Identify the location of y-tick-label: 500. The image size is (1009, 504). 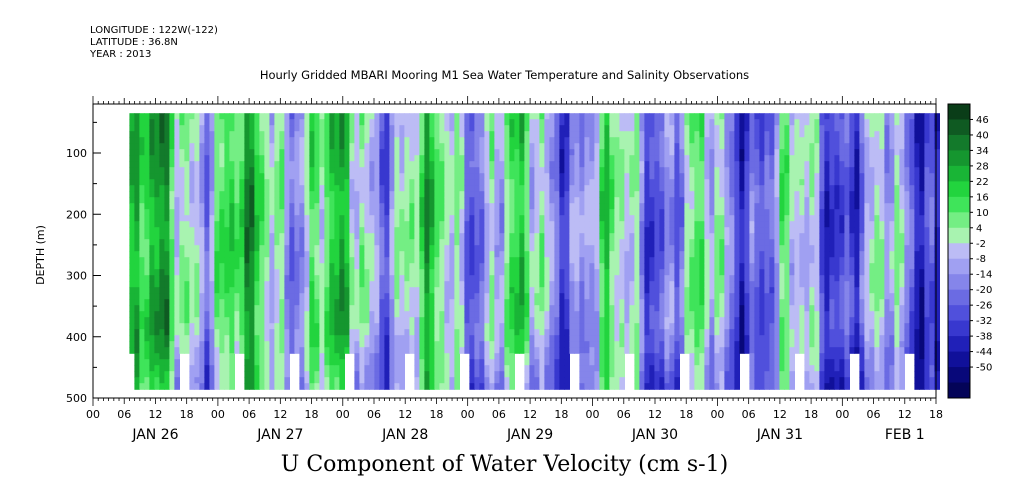
(76, 398).